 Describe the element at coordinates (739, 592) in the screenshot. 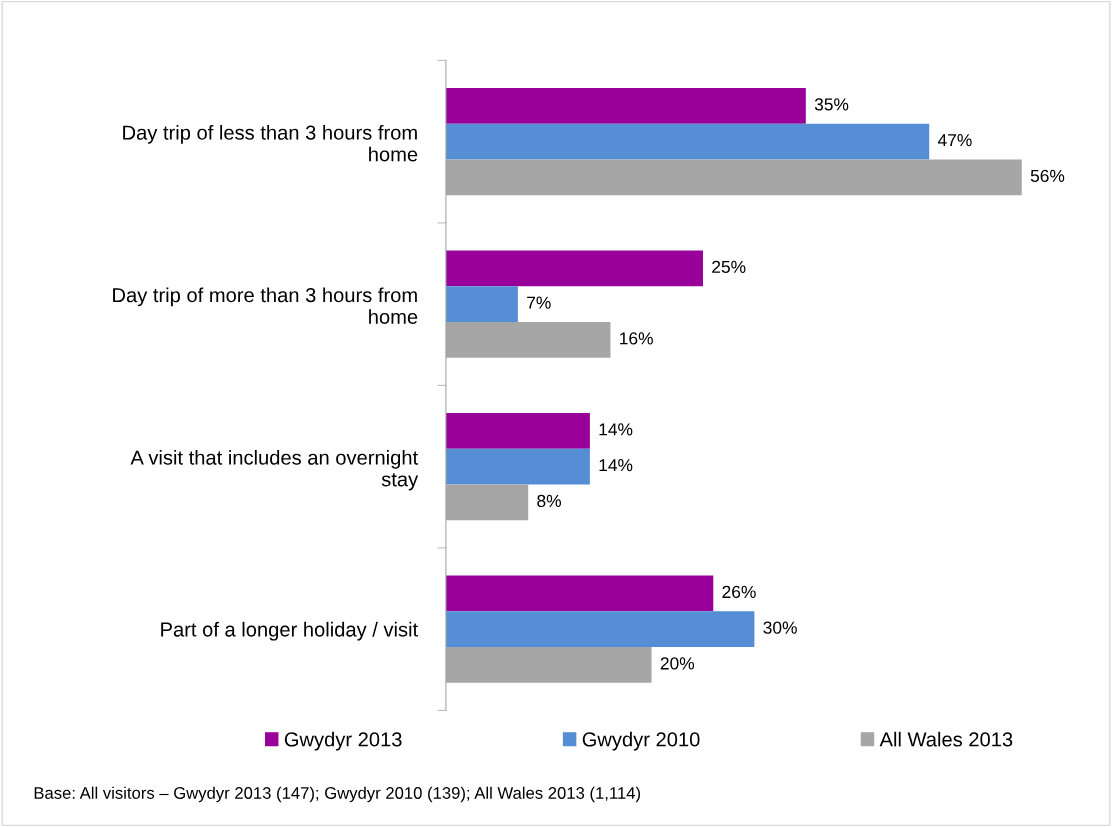

I see `data-label: 26%` at that location.